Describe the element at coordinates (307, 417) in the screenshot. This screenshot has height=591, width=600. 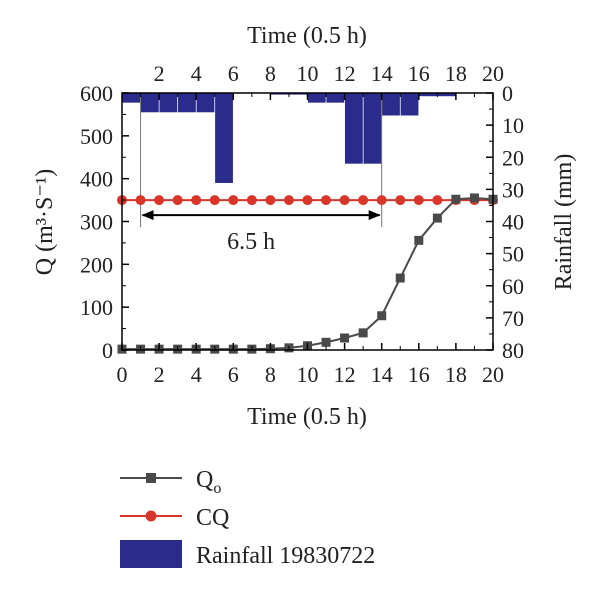
I see `x-axis-bottom-title: Time (0.5 h)` at that location.